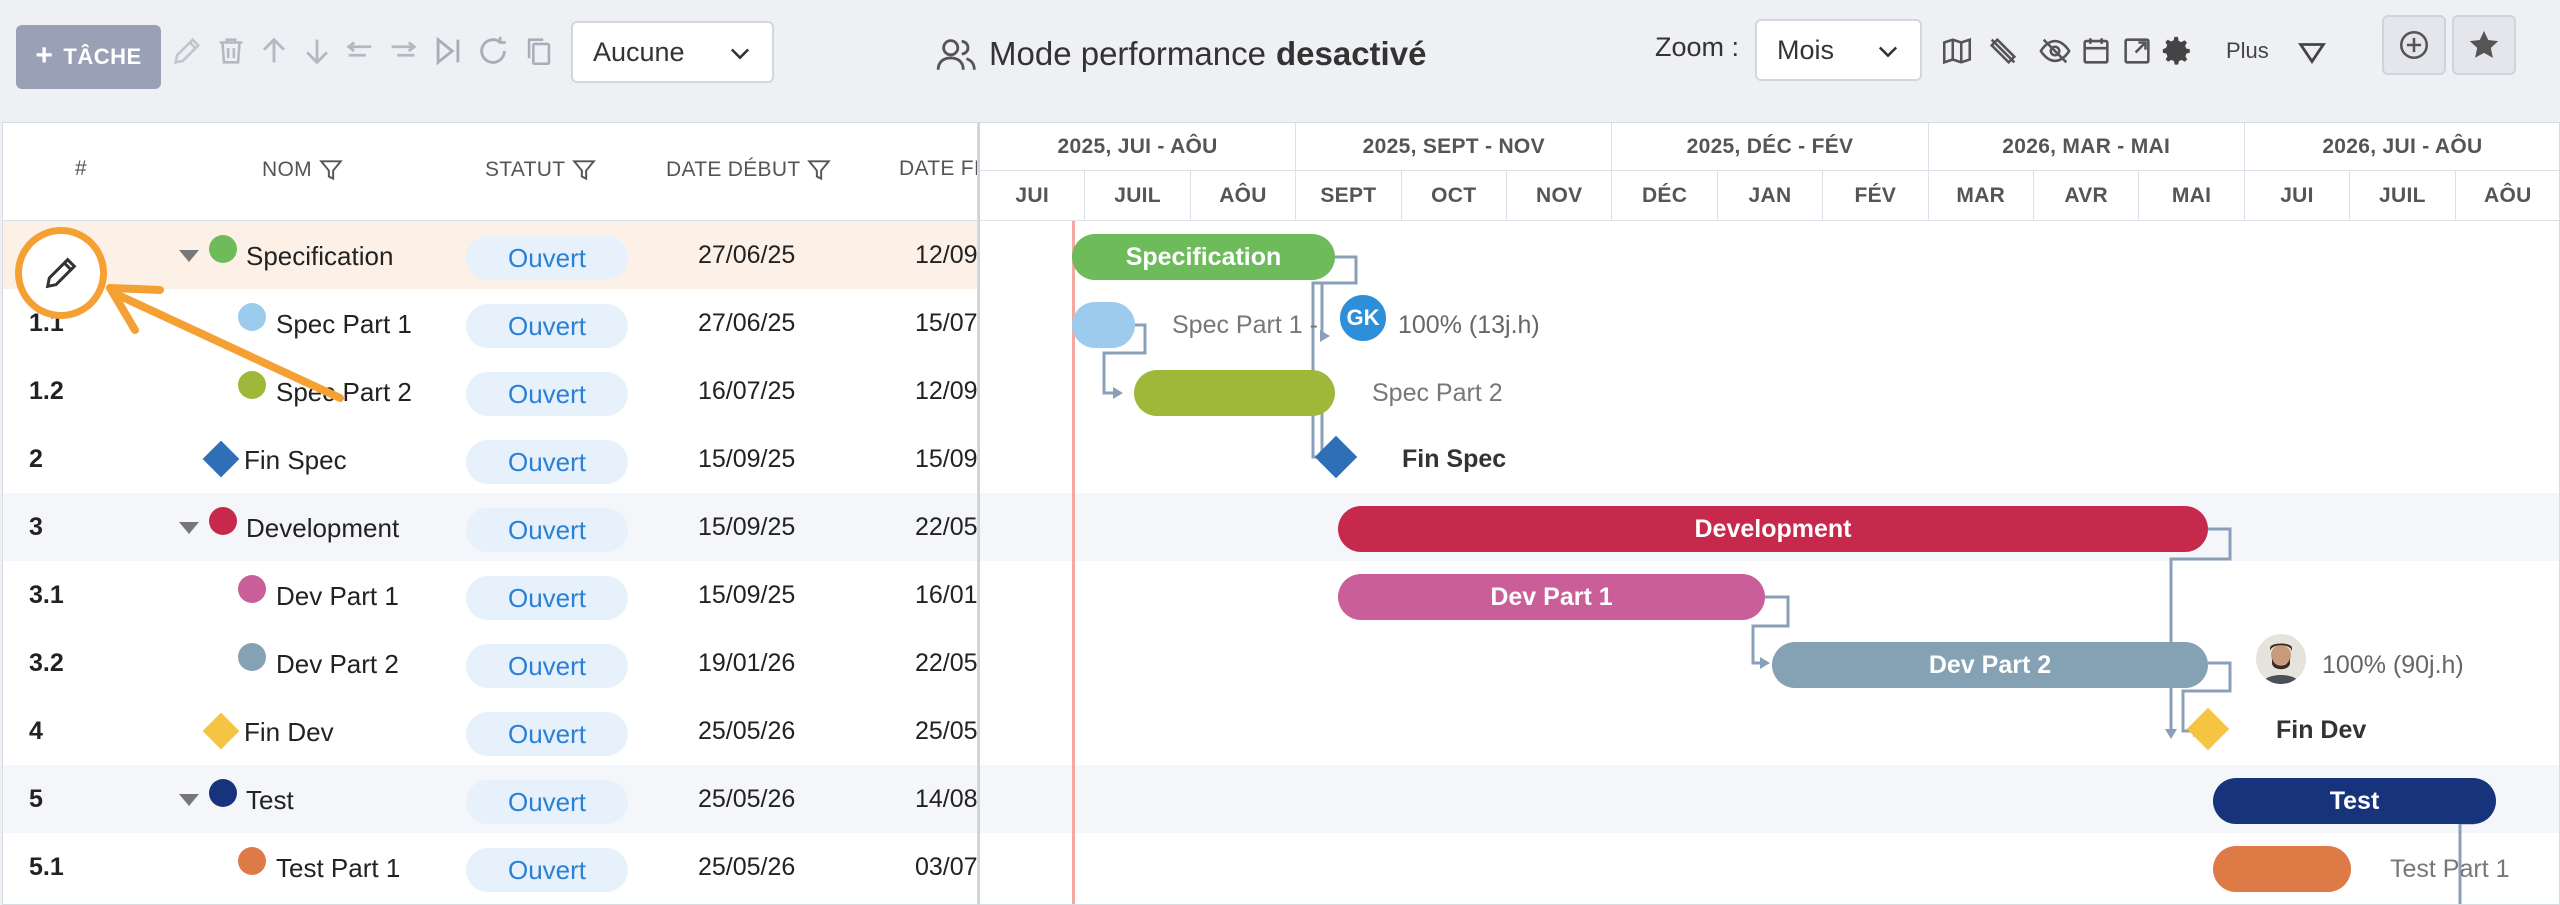 The width and height of the screenshot is (2560, 905). What do you see at coordinates (187, 51) in the screenshot?
I see `pencil-icon` at bounding box center [187, 51].